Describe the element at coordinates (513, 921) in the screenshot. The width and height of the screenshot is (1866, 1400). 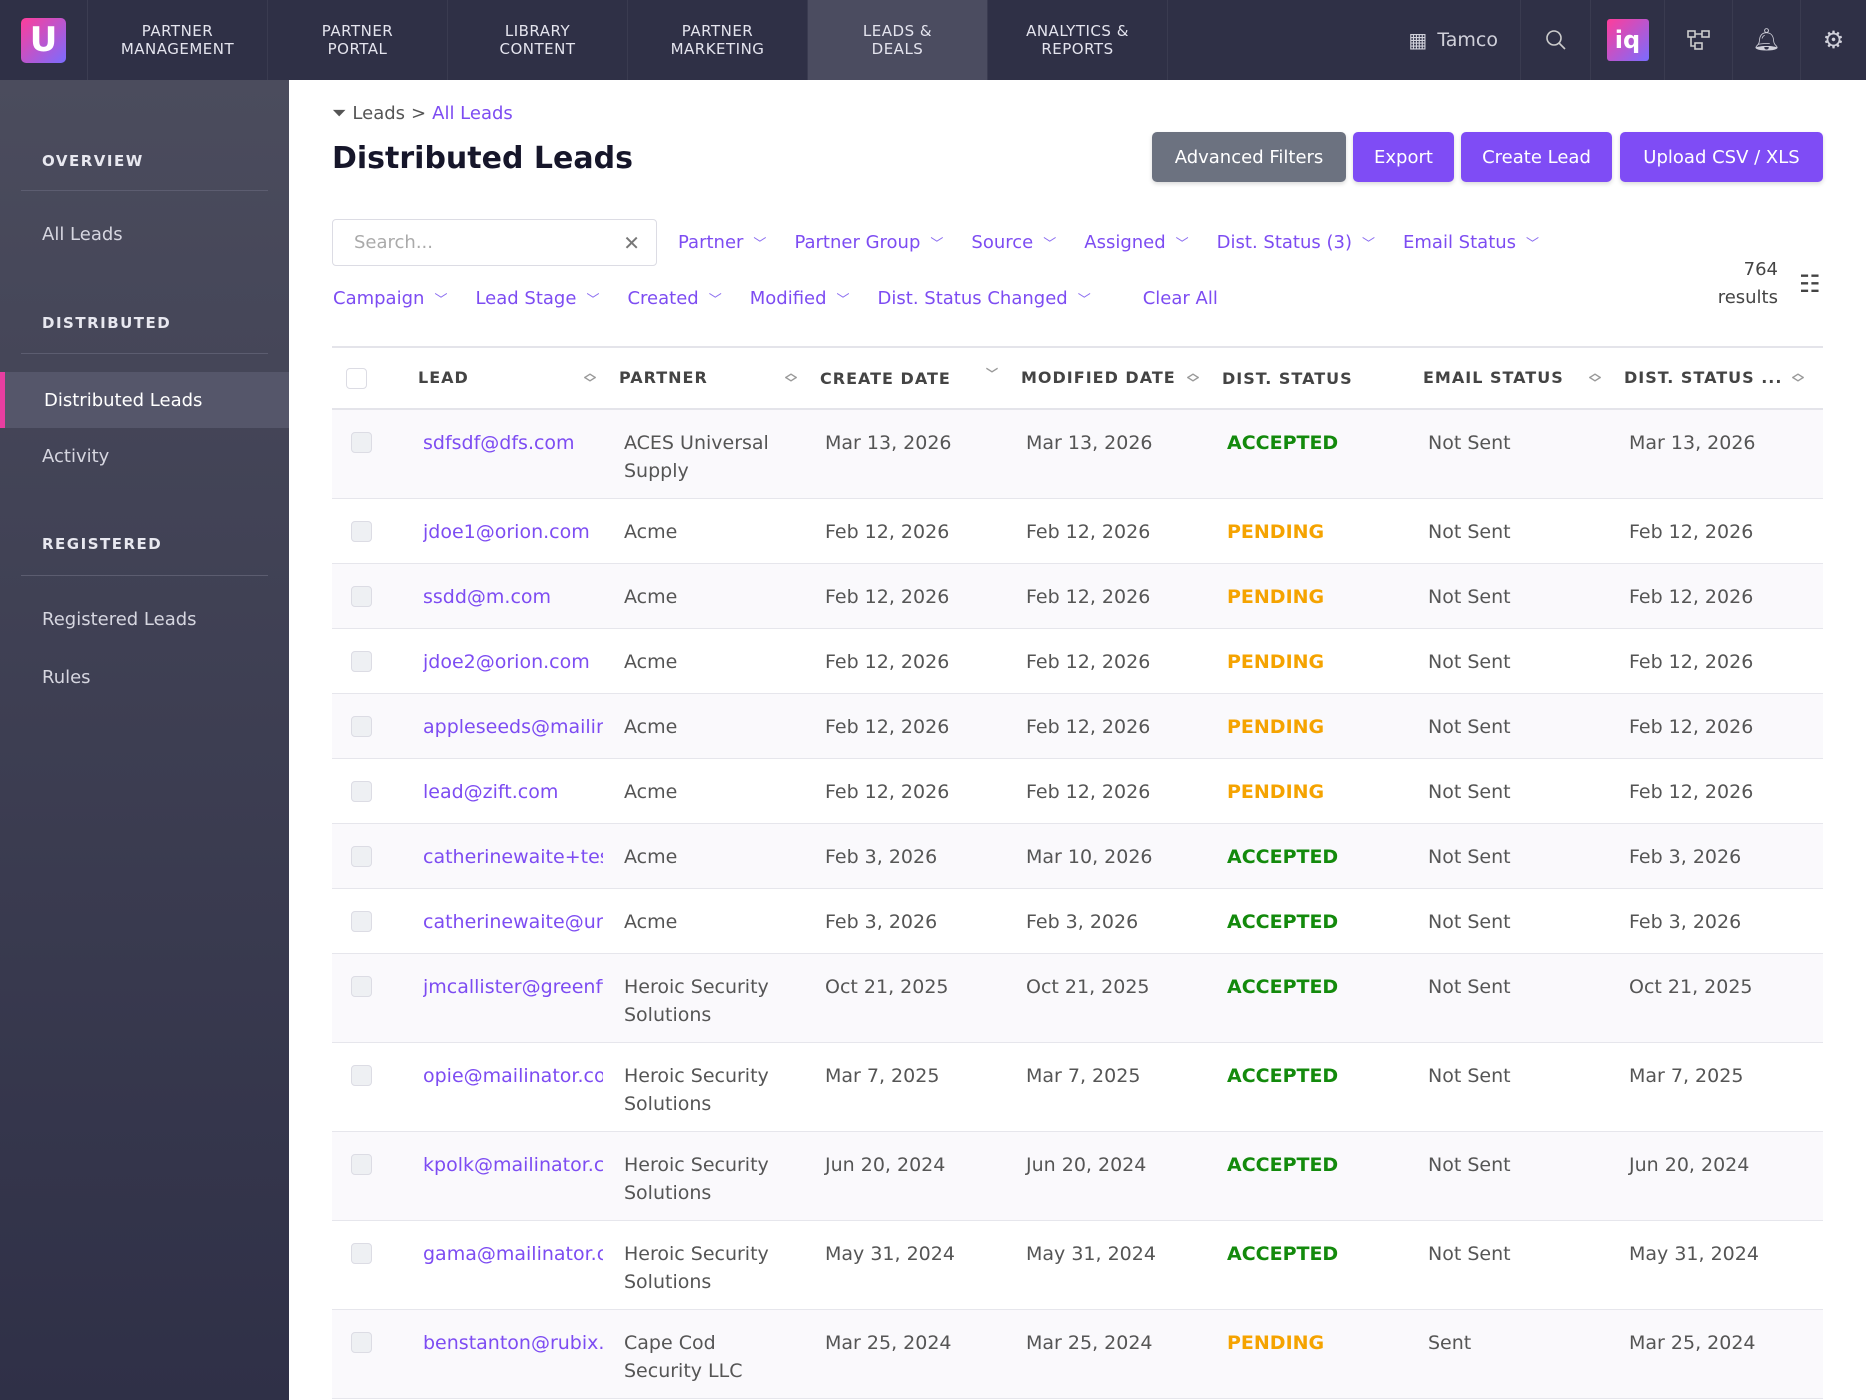
I see `lead-email-link: catherinewaite@uni` at that location.